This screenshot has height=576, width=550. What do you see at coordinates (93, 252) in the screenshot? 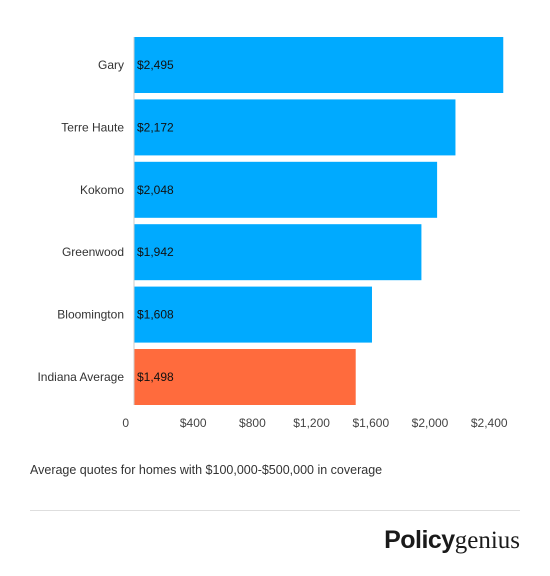
I see `category-label: Greenwood` at bounding box center [93, 252].